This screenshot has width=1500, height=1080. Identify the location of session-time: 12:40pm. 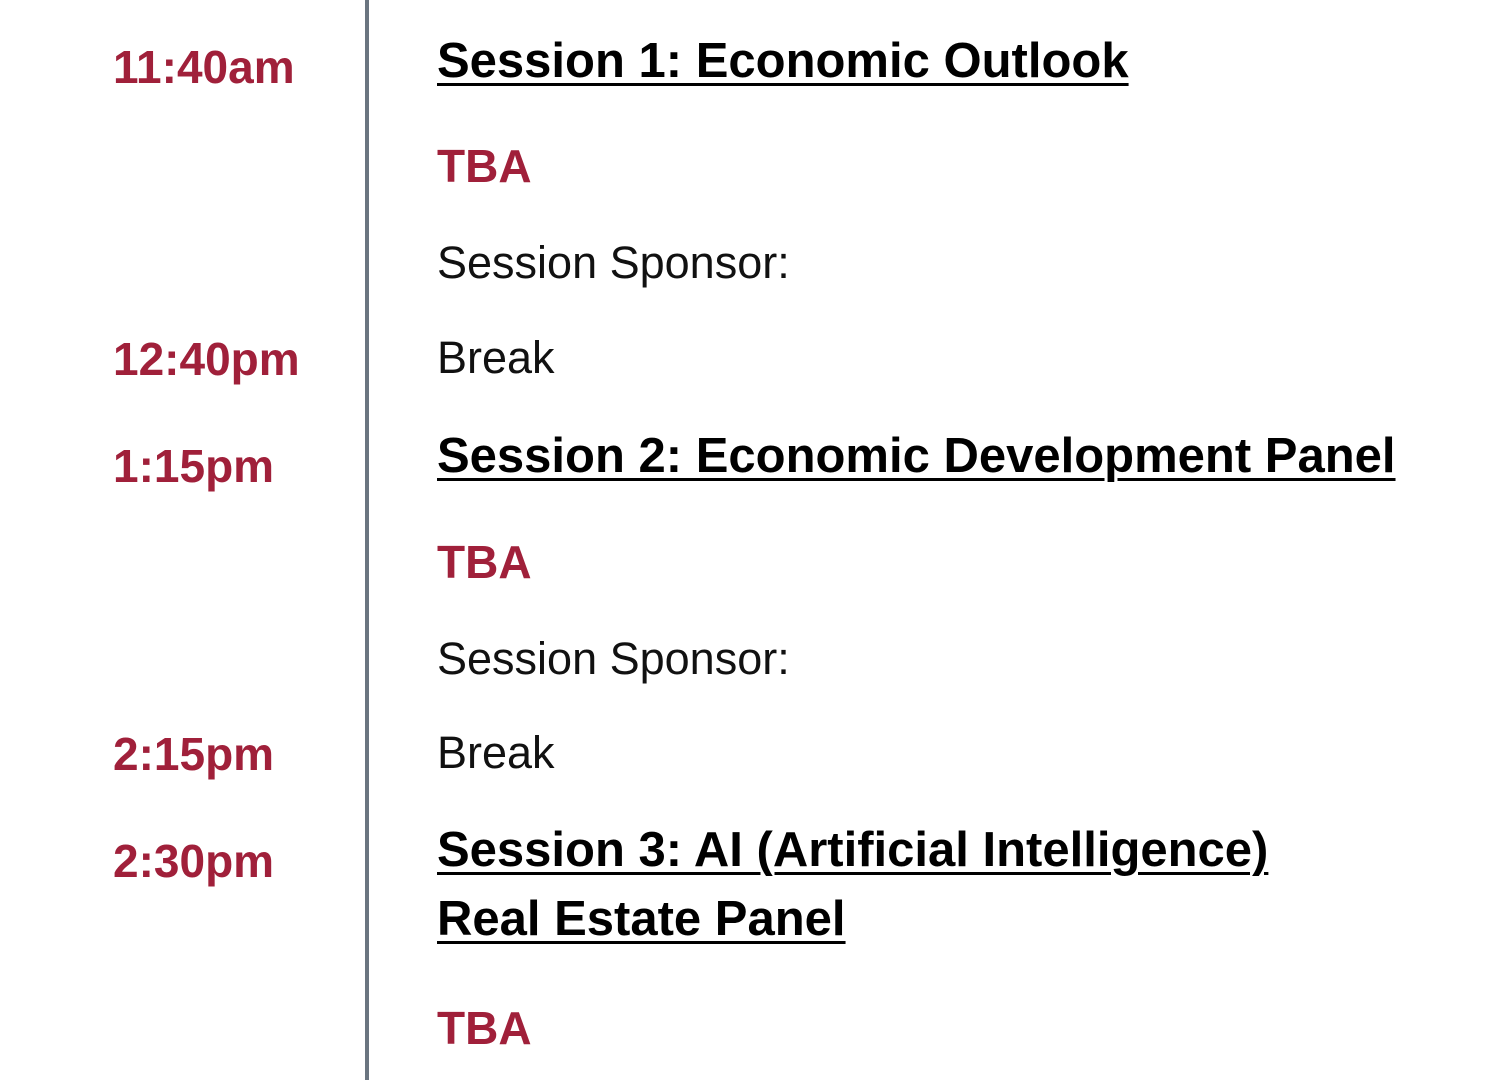
(206, 359).